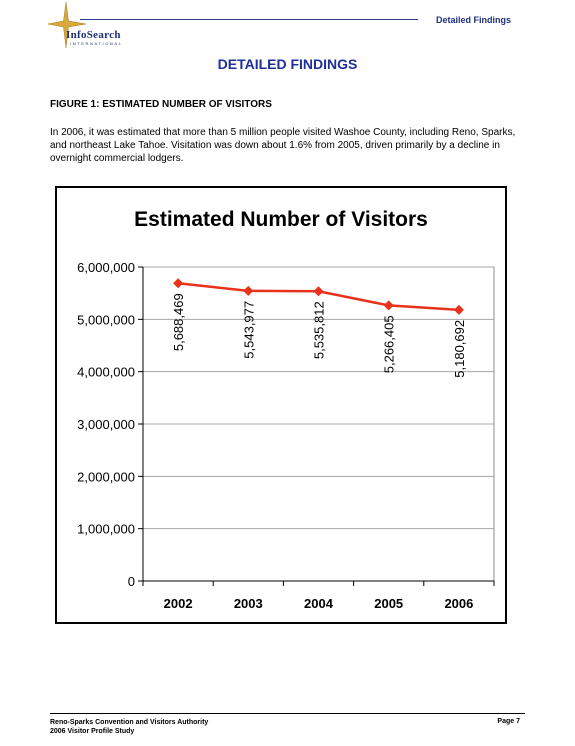 The width and height of the screenshot is (575, 746). I want to click on y-tick-label: 5,000,000, so click(106, 319).